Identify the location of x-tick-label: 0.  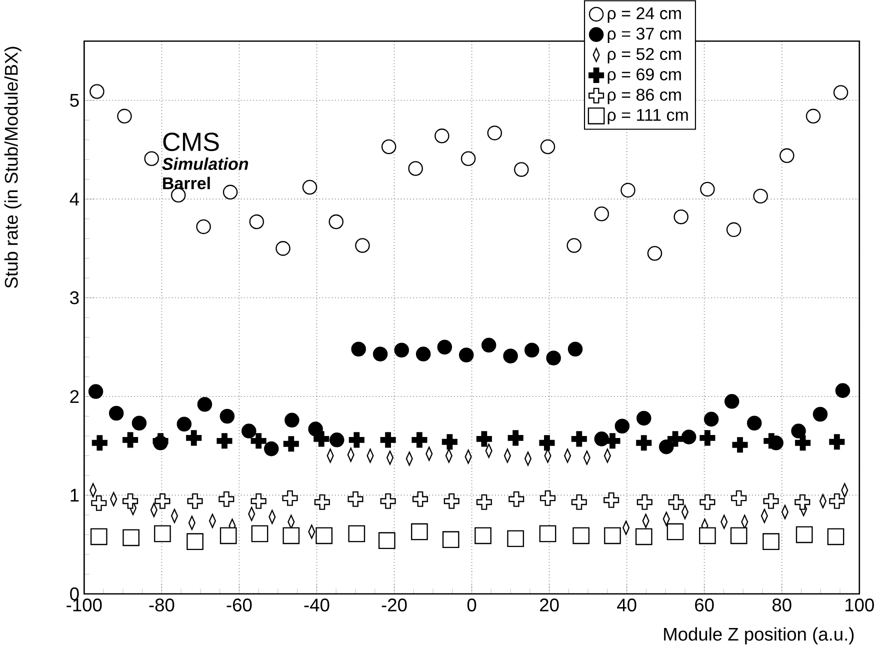
(471, 605).